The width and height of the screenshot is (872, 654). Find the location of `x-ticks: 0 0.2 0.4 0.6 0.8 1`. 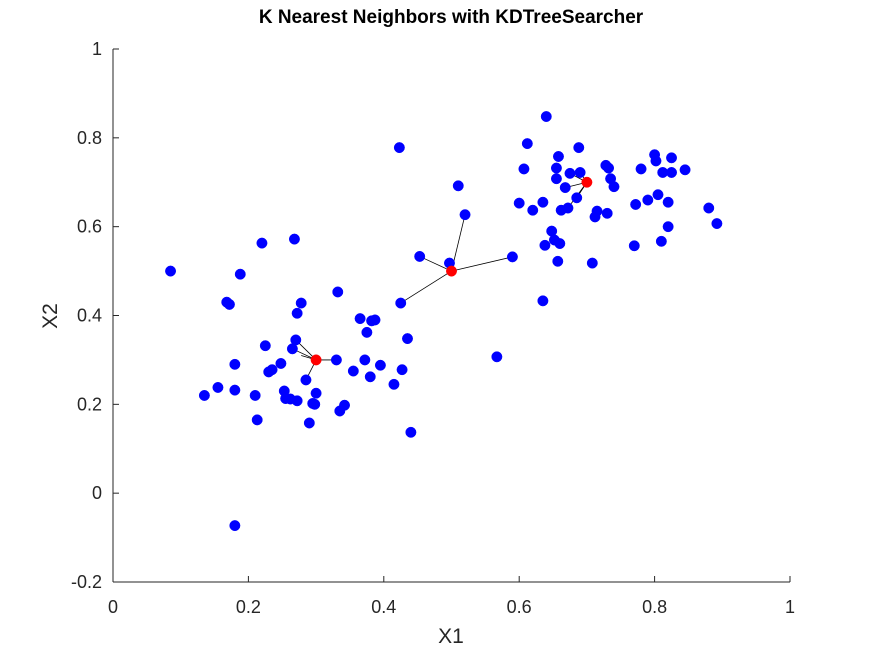

x-ticks: 0 0.2 0.4 0.6 0.8 1 is located at coordinates (451, 596).